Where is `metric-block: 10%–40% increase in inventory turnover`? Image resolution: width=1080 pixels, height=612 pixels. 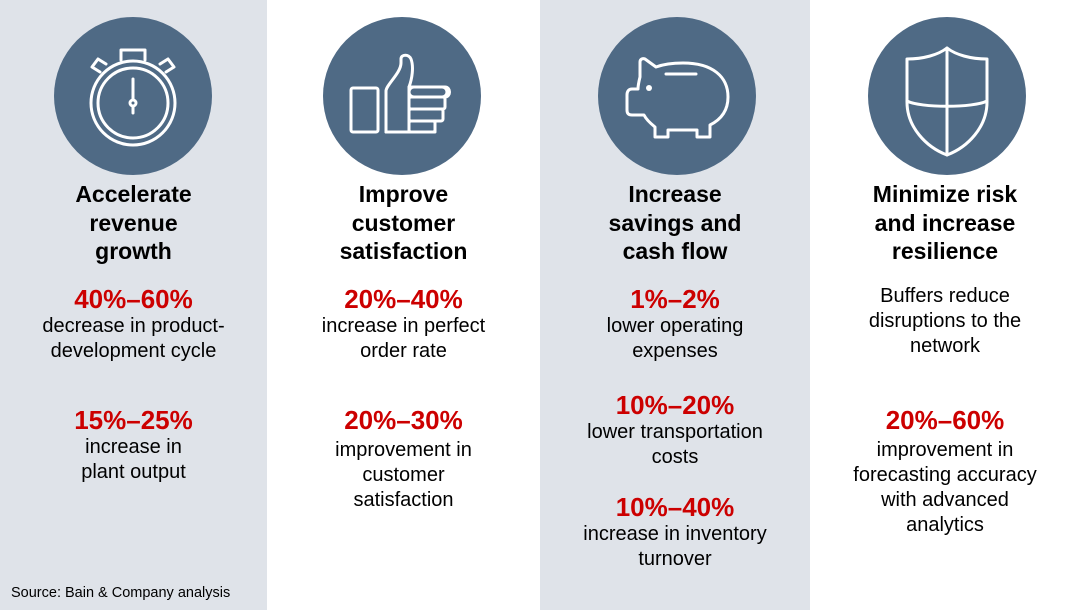 metric-block: 10%–40% increase in inventory turnover is located at coordinates (675, 532).